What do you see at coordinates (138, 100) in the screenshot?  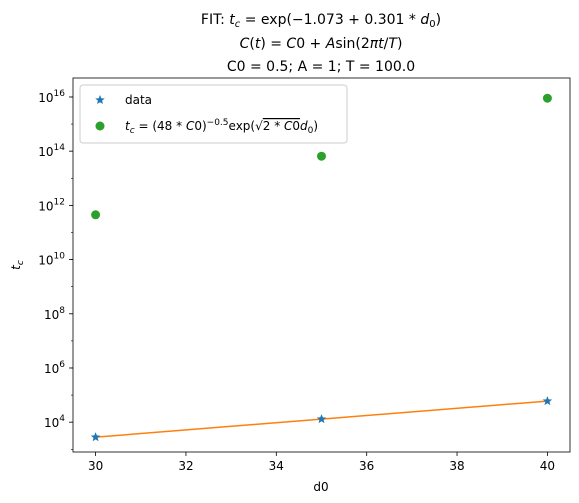 I see `legend-label-data: data` at bounding box center [138, 100].